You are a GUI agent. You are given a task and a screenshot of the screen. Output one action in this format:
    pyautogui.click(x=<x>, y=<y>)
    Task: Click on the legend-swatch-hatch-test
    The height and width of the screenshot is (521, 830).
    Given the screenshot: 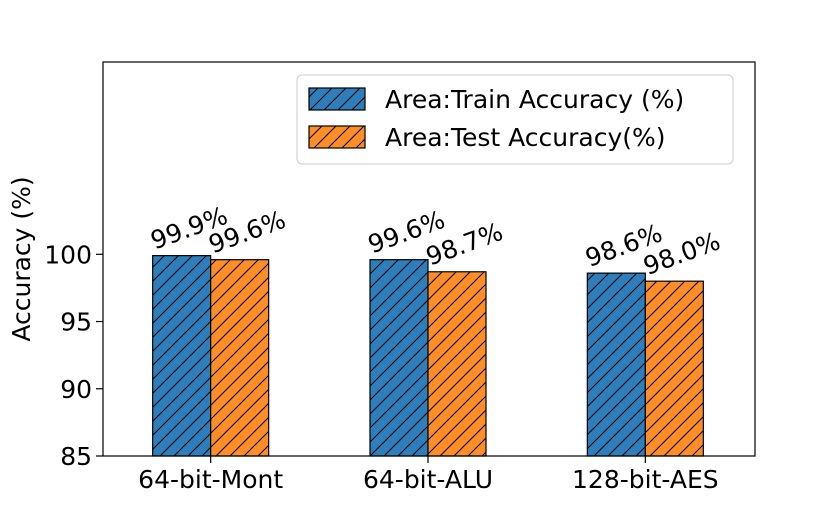 What is the action you would take?
    pyautogui.click(x=337, y=137)
    